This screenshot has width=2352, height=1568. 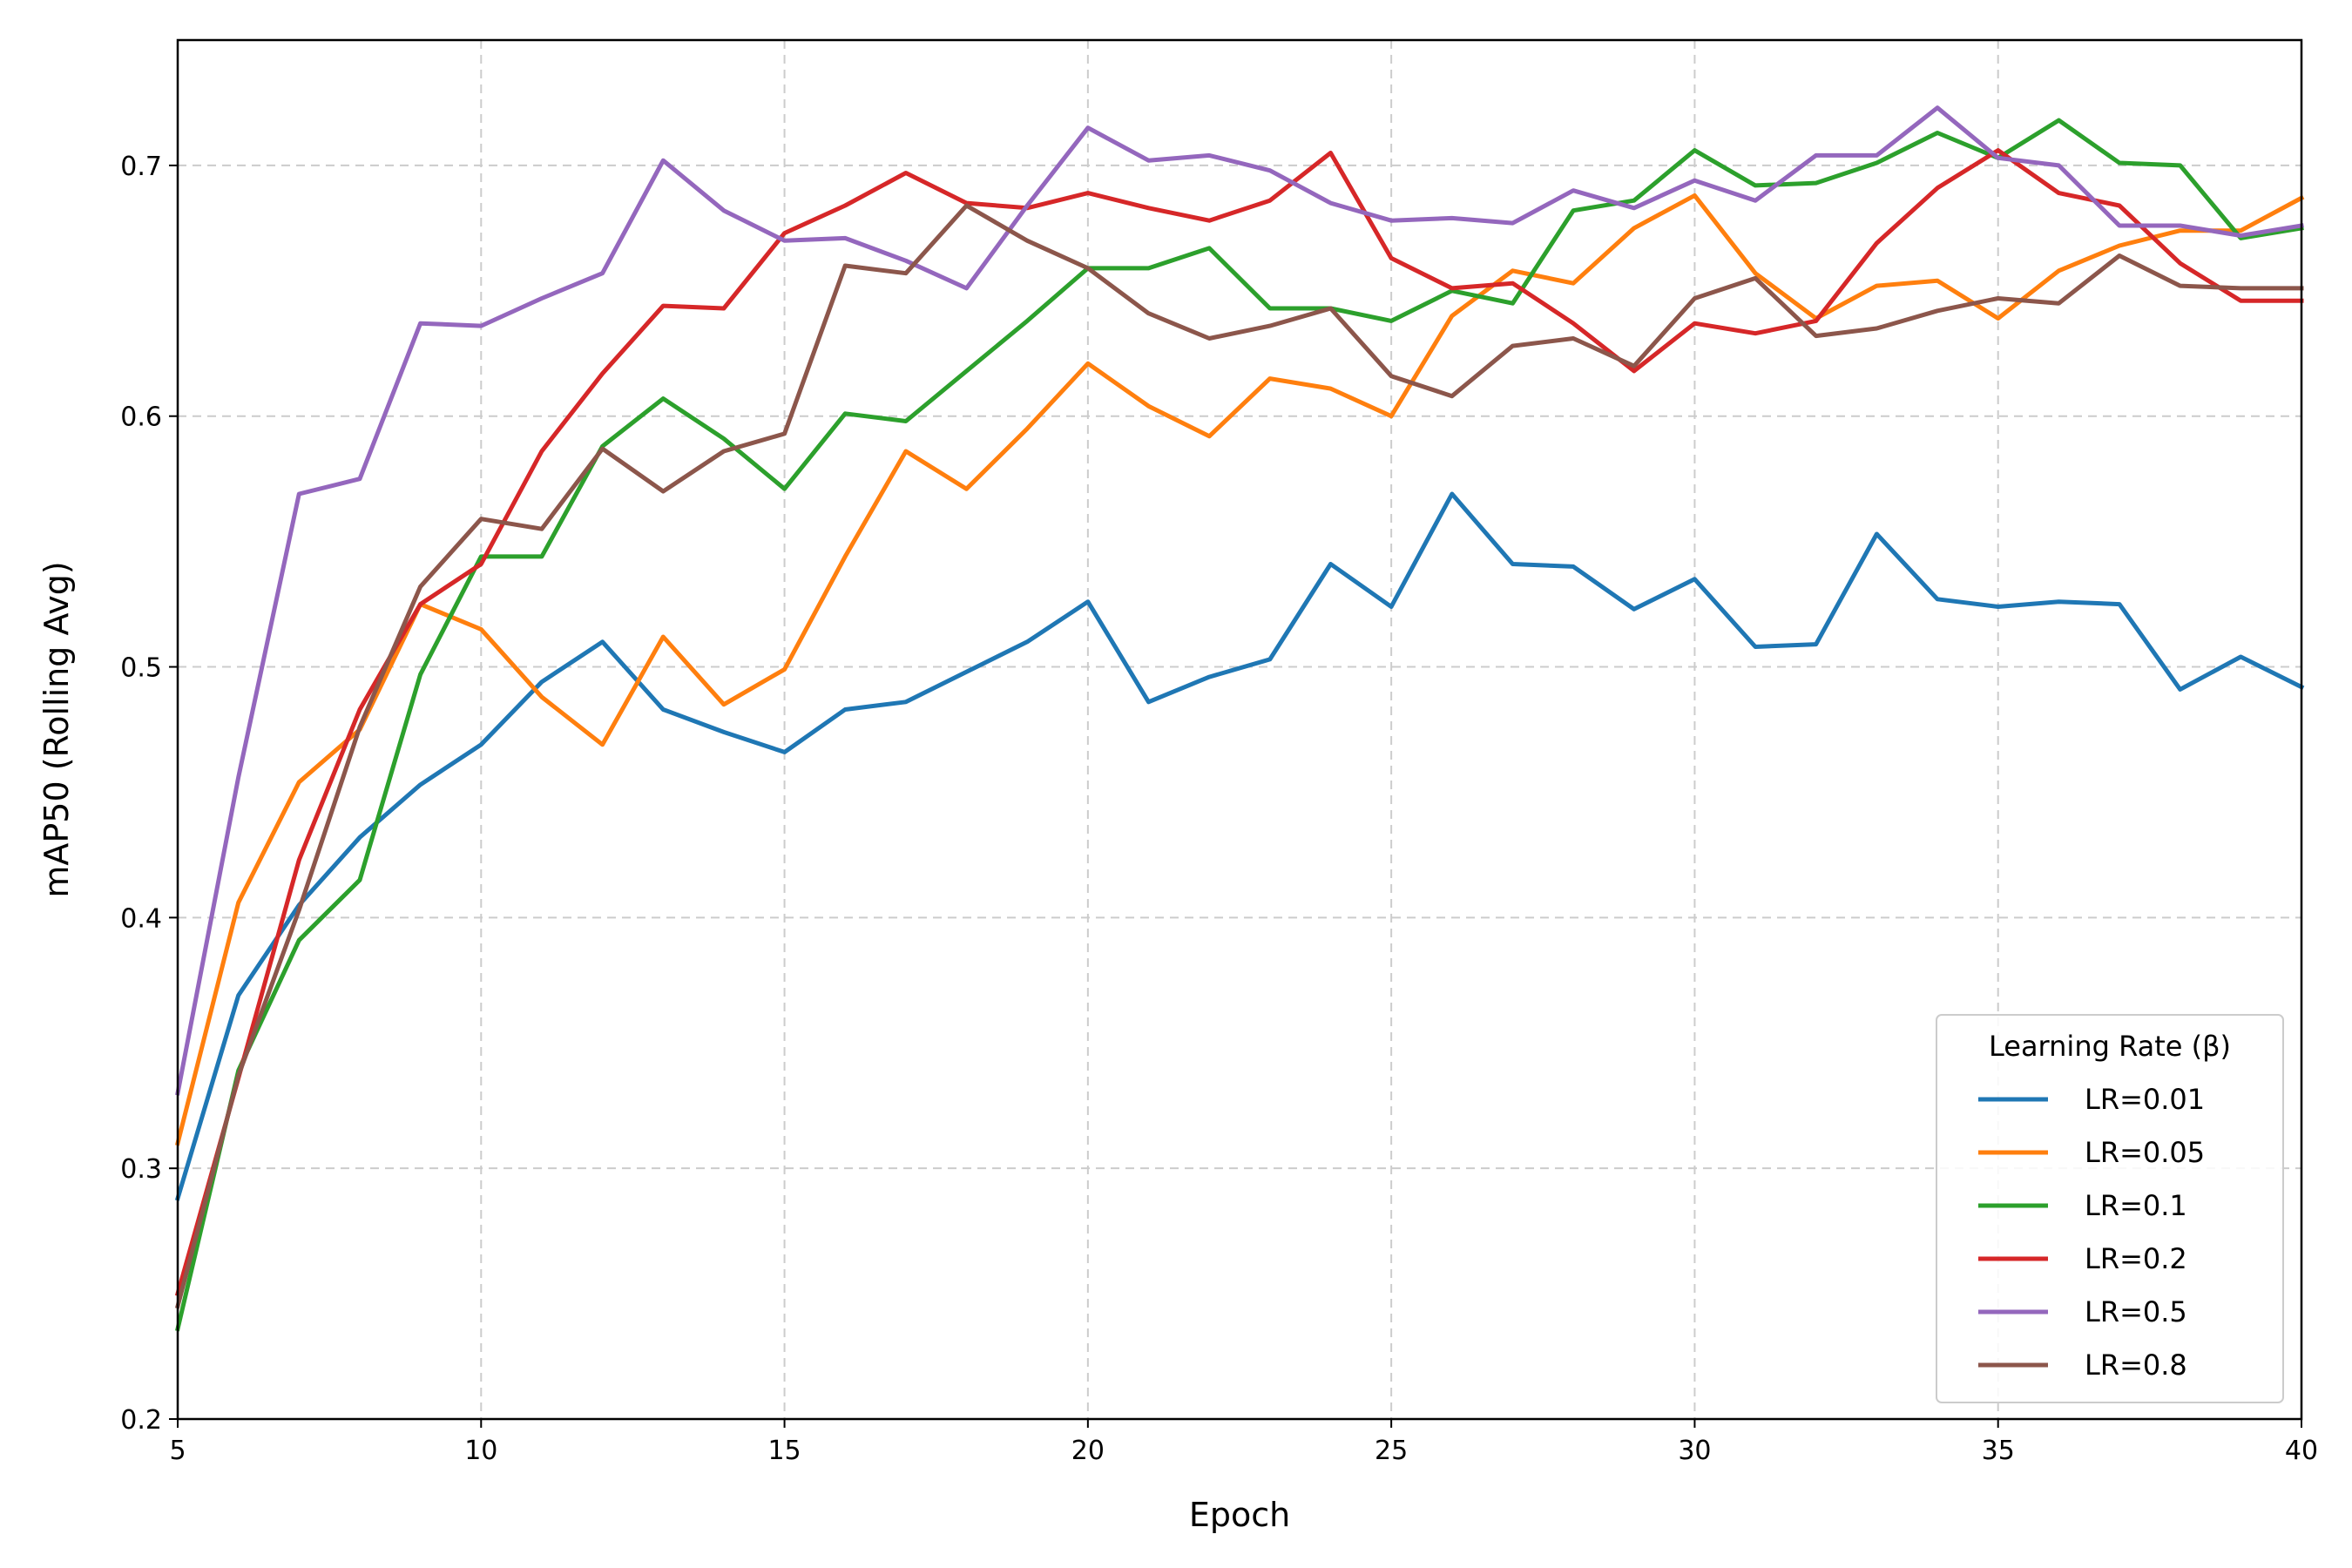 What do you see at coordinates (1694, 1451) in the screenshot?
I see `x-tick-label: 30` at bounding box center [1694, 1451].